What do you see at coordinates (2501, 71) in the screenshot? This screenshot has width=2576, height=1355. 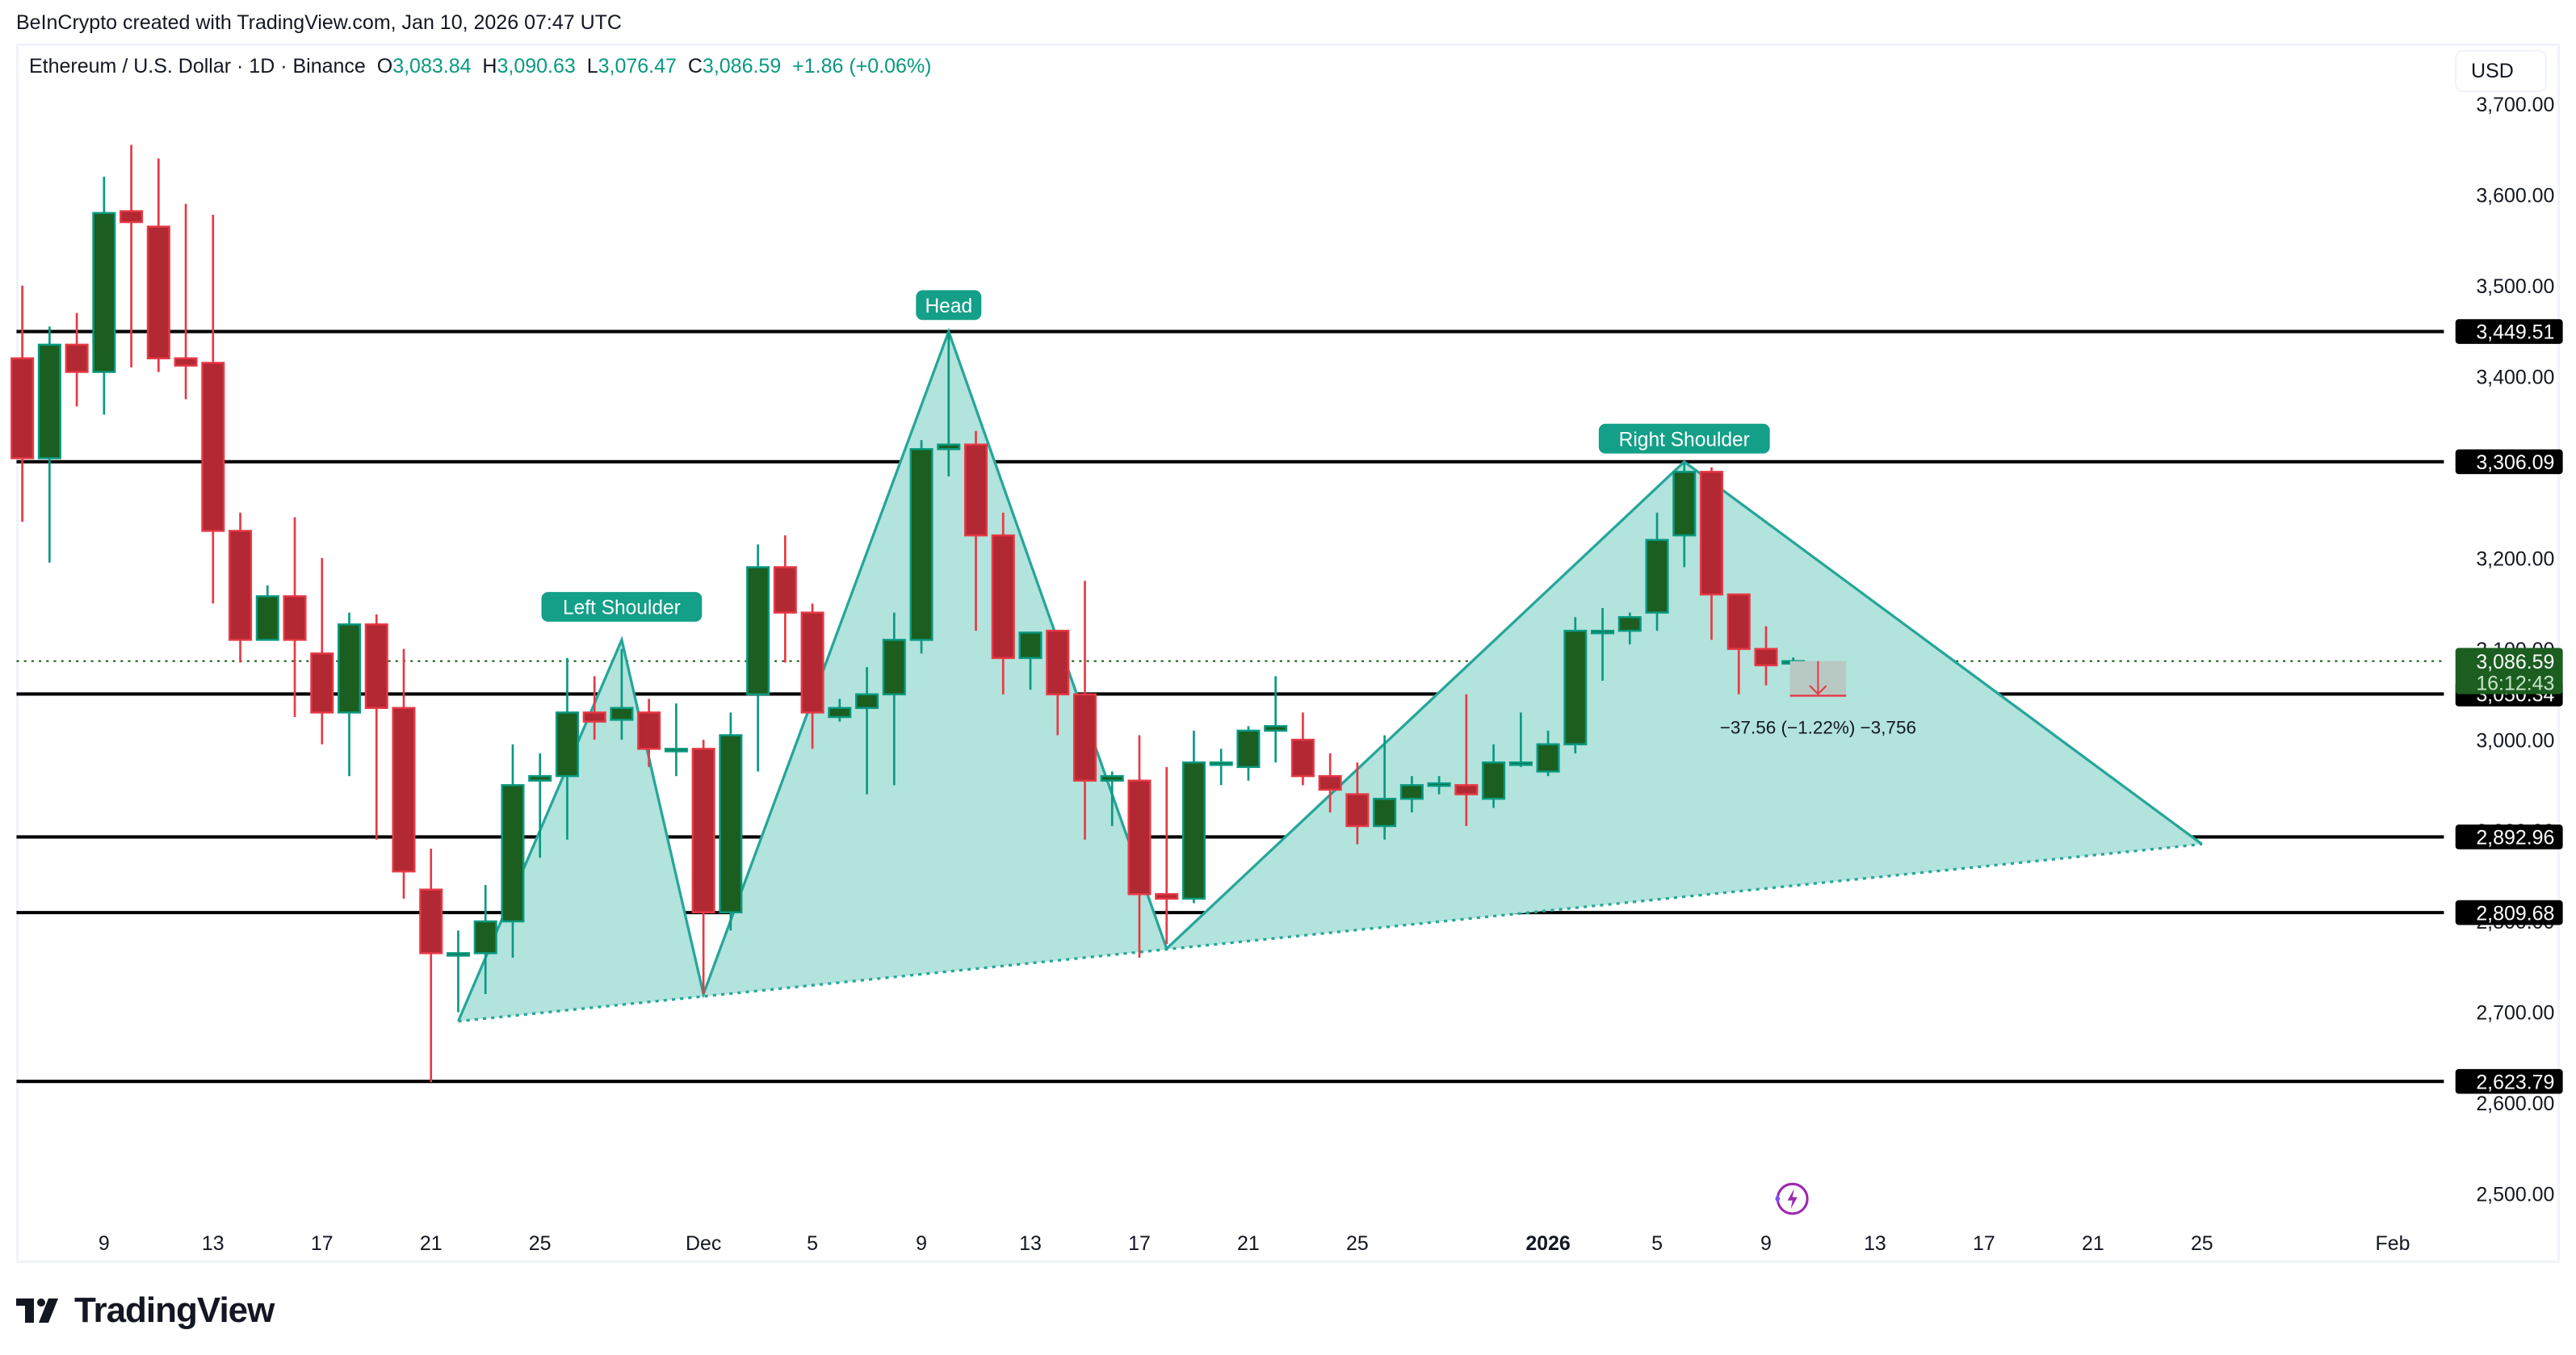 I see `currency-button: USD` at bounding box center [2501, 71].